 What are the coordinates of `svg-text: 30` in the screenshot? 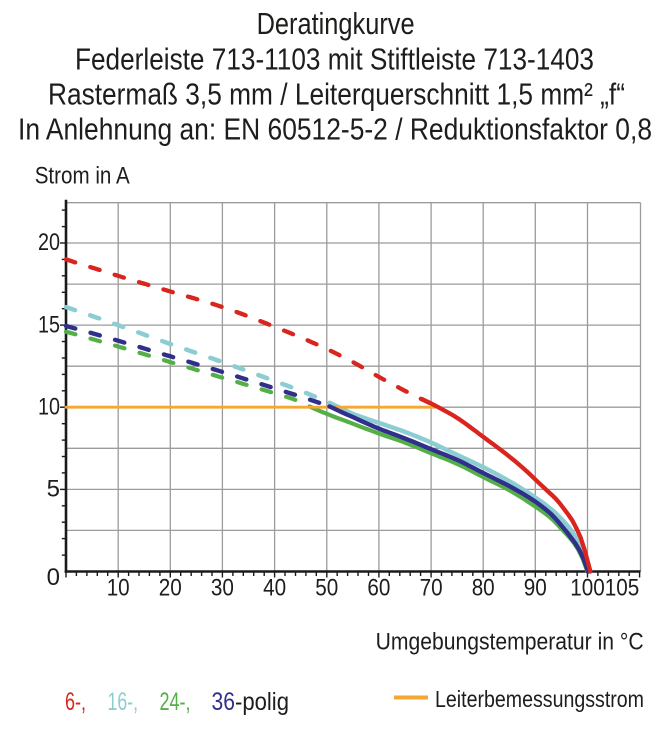 It's located at (222, 588).